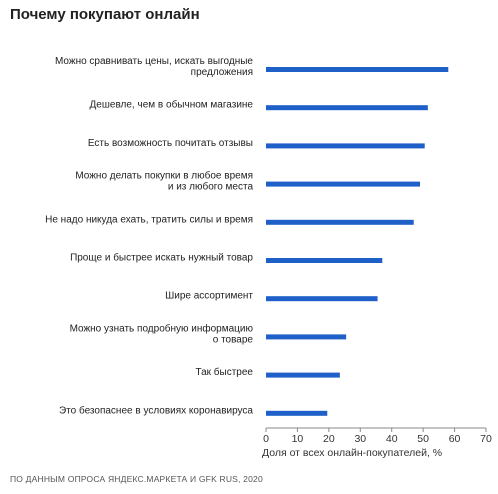 The width and height of the screenshot is (498, 494). Describe the element at coordinates (360, 439) in the screenshot. I see `x-tick-label: 30` at that location.